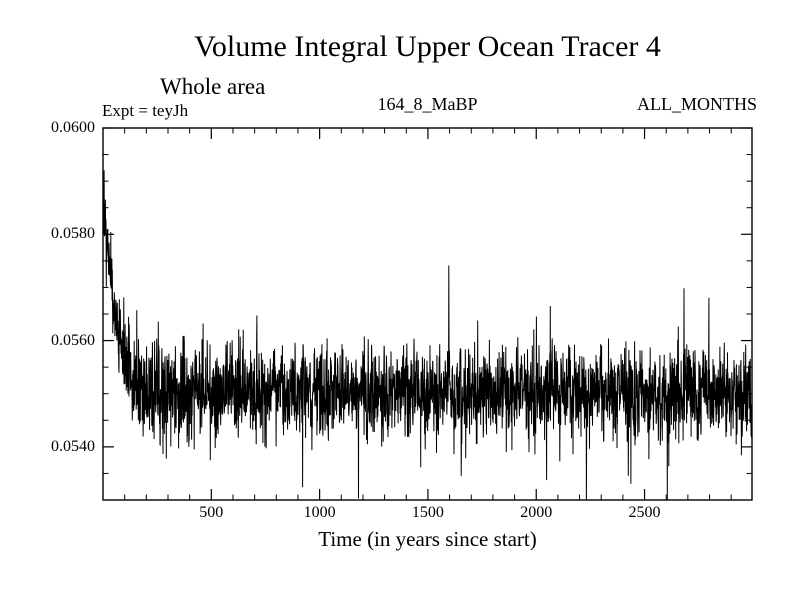 This screenshot has height=600, width=800. Describe the element at coordinates (427, 46) in the screenshot. I see `chart-title: Volume Integral Upper Ocean Tracer 4` at that location.